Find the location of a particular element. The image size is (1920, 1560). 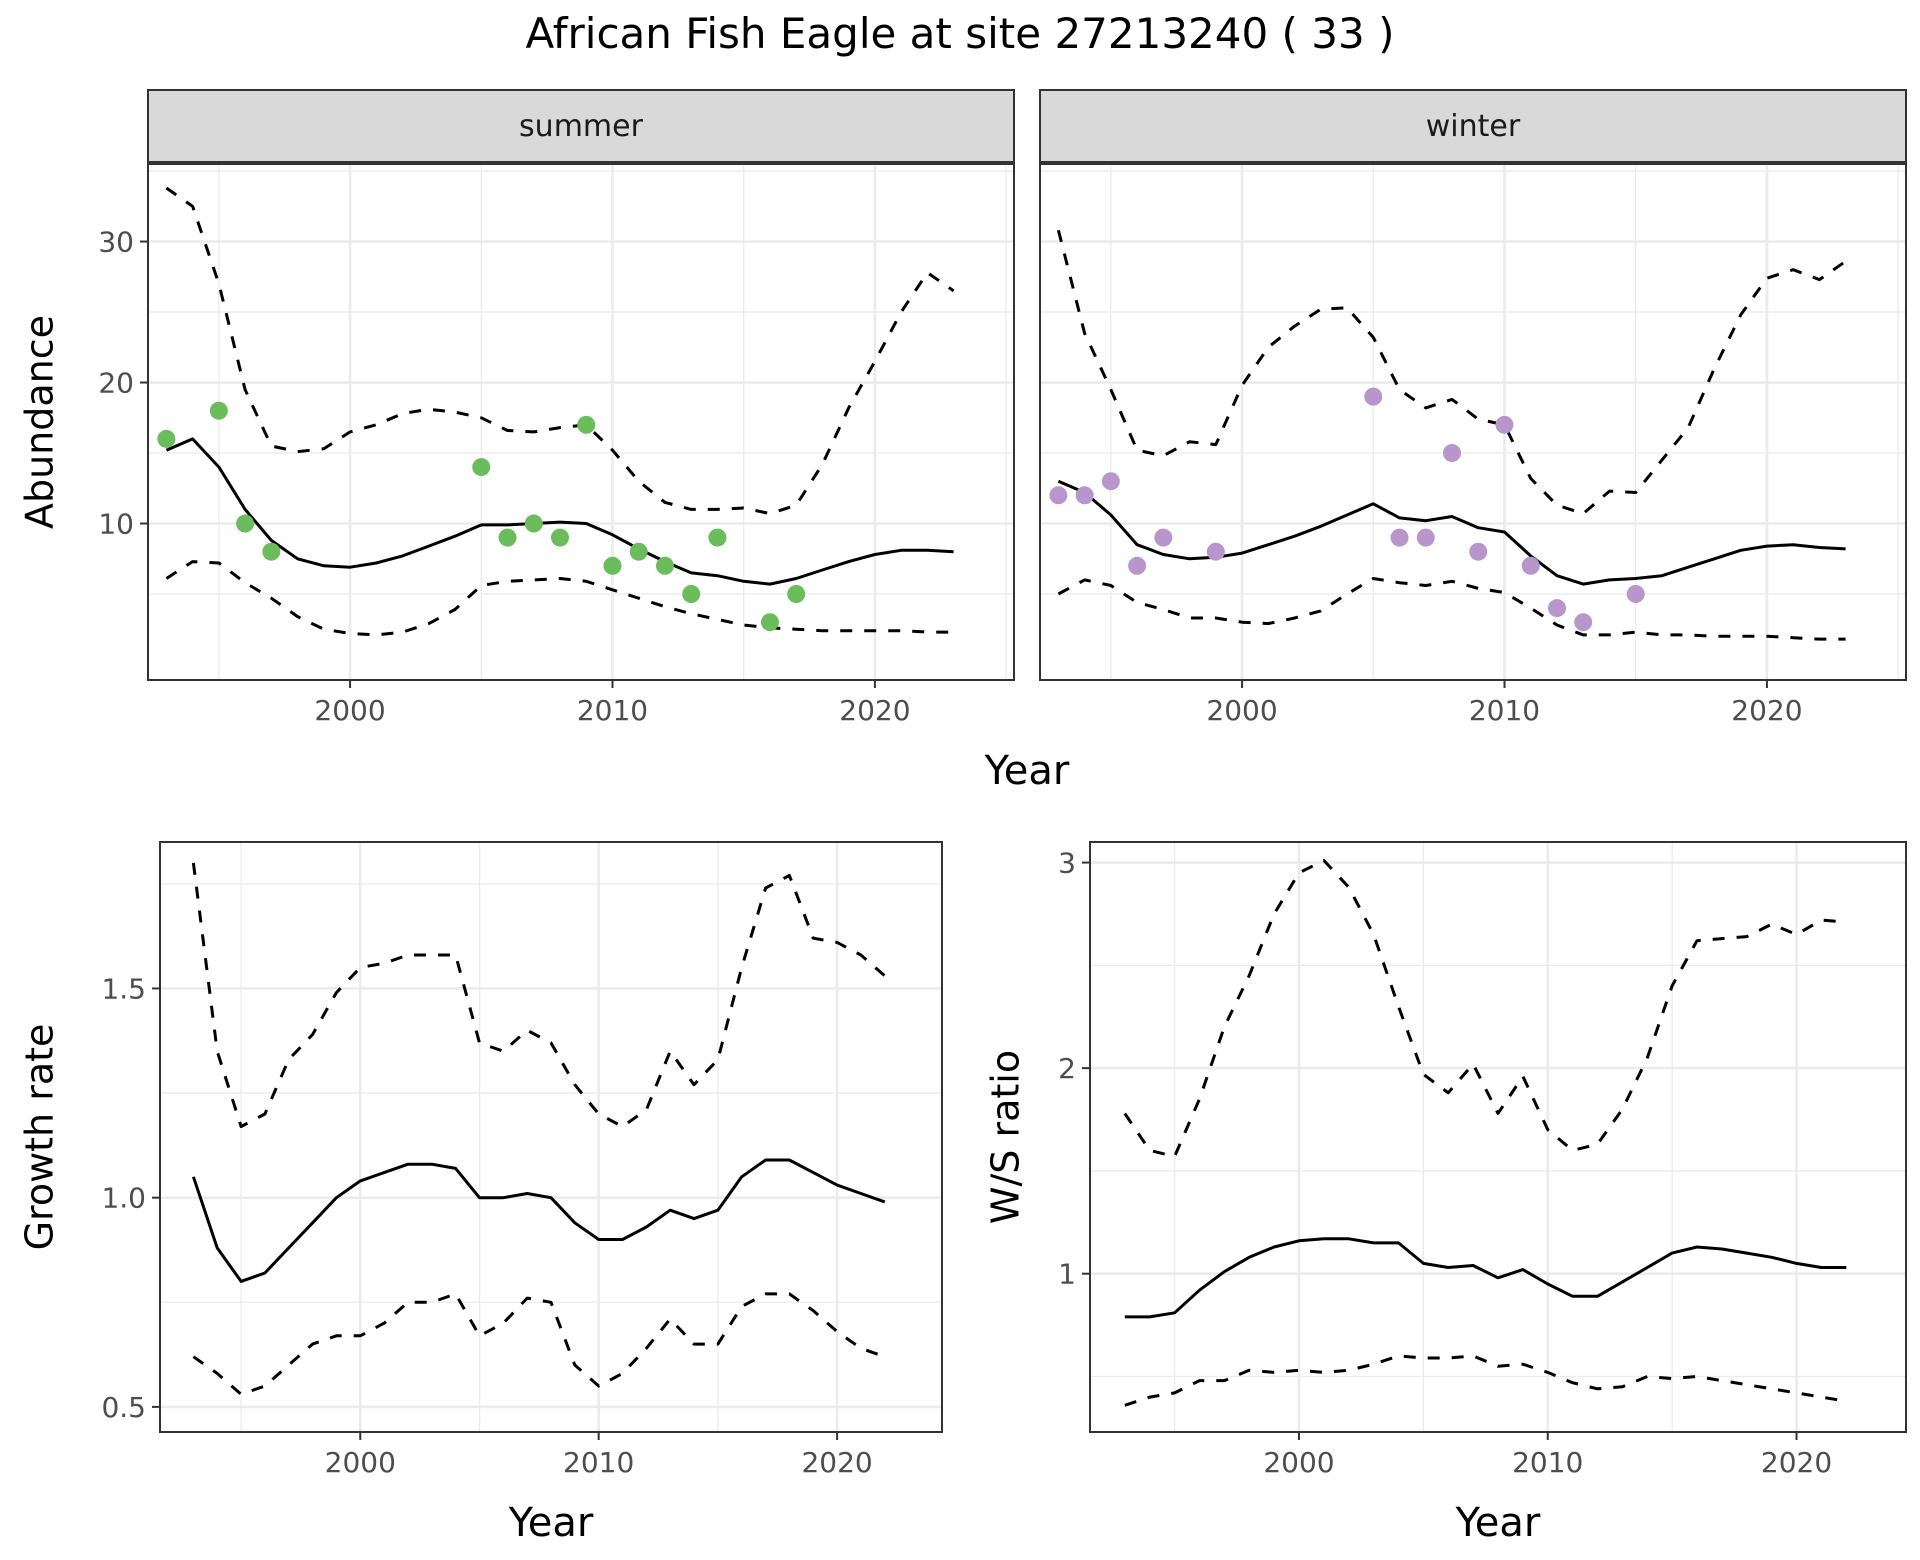

facet-strip-label: winter is located at coordinates (1473, 126).